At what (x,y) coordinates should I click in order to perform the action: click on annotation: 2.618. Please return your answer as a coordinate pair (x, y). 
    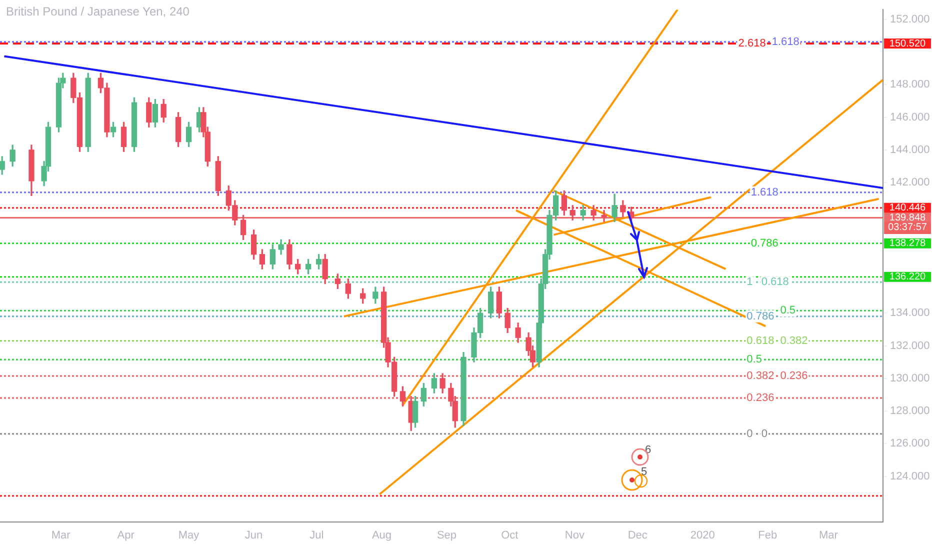
    Looking at the image, I should click on (752, 44).